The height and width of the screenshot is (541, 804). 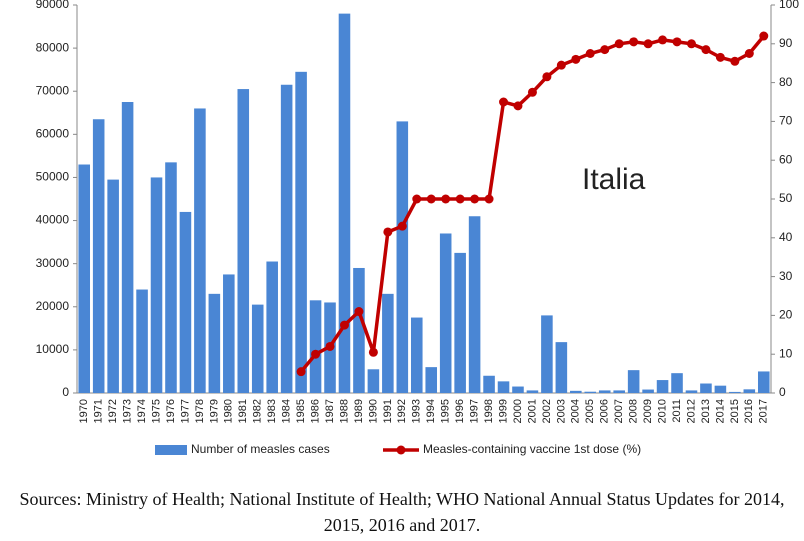 What do you see at coordinates (431, 411) in the screenshot?
I see `x-tick-label: 1994` at bounding box center [431, 411].